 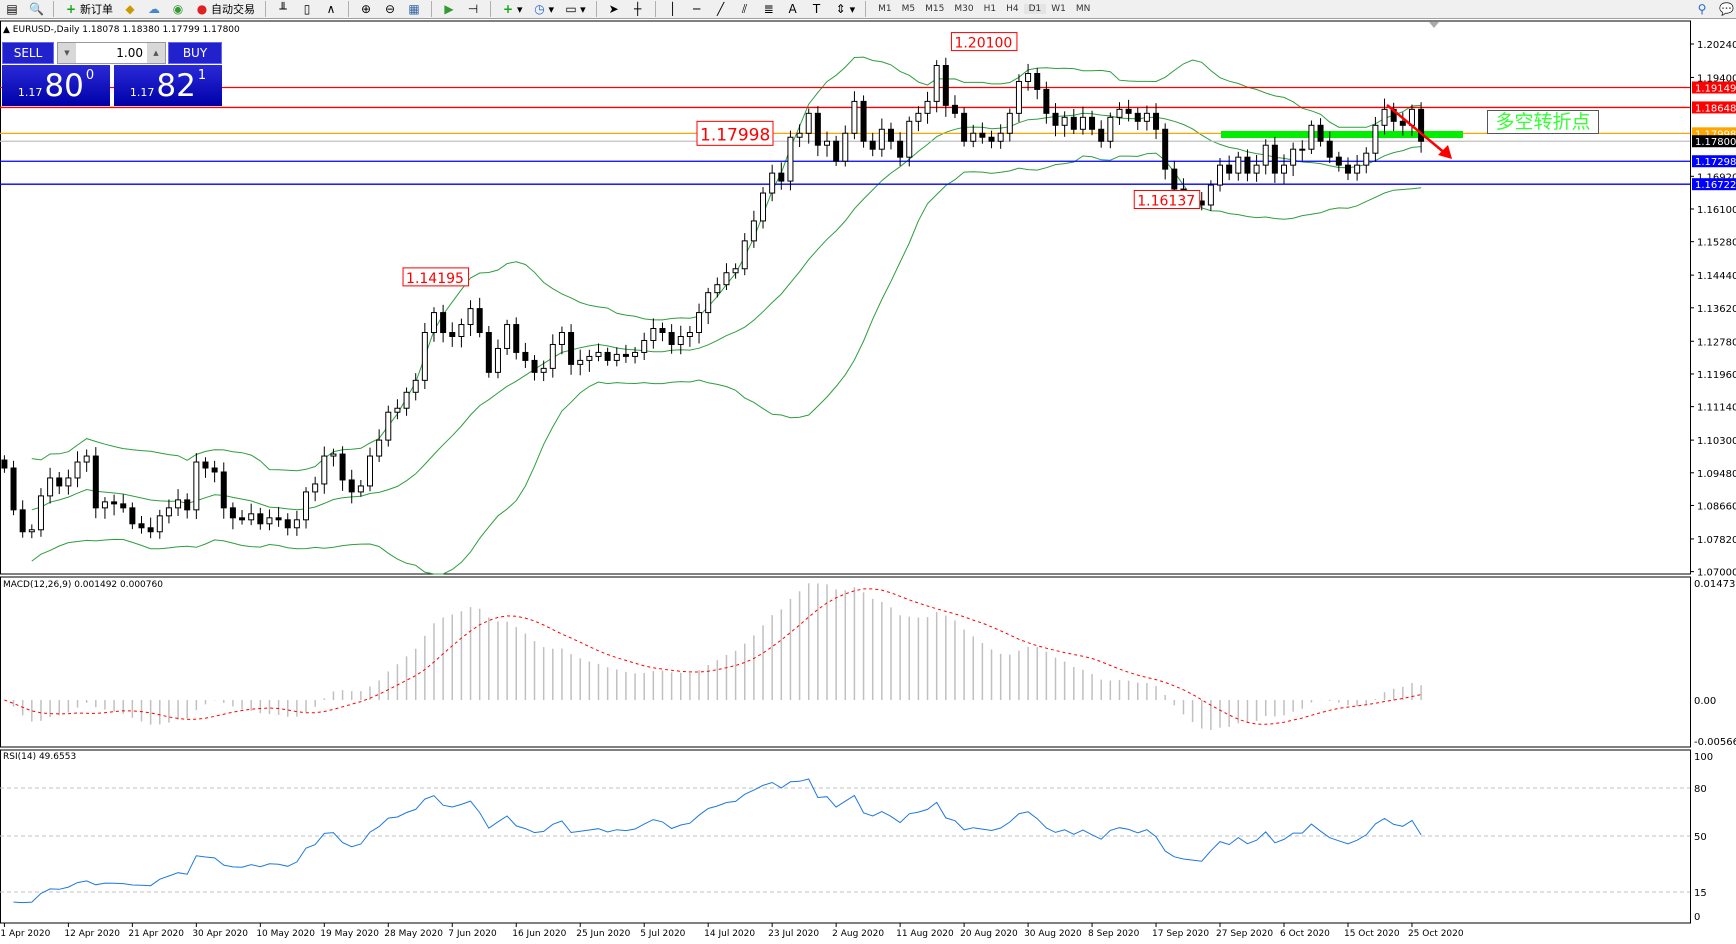 What do you see at coordinates (156, 53) in the screenshot?
I see `increase-lot-button: ▲` at bounding box center [156, 53].